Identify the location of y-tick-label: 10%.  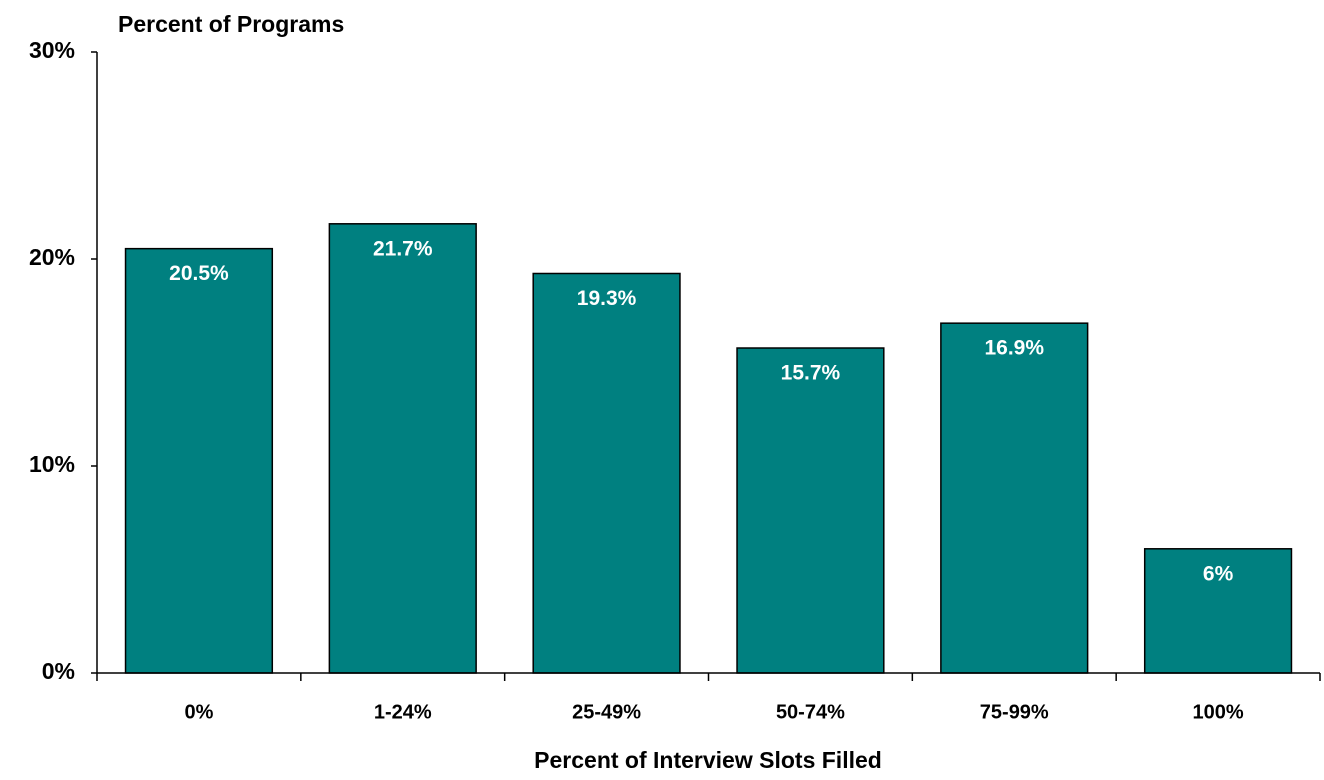
(52, 464).